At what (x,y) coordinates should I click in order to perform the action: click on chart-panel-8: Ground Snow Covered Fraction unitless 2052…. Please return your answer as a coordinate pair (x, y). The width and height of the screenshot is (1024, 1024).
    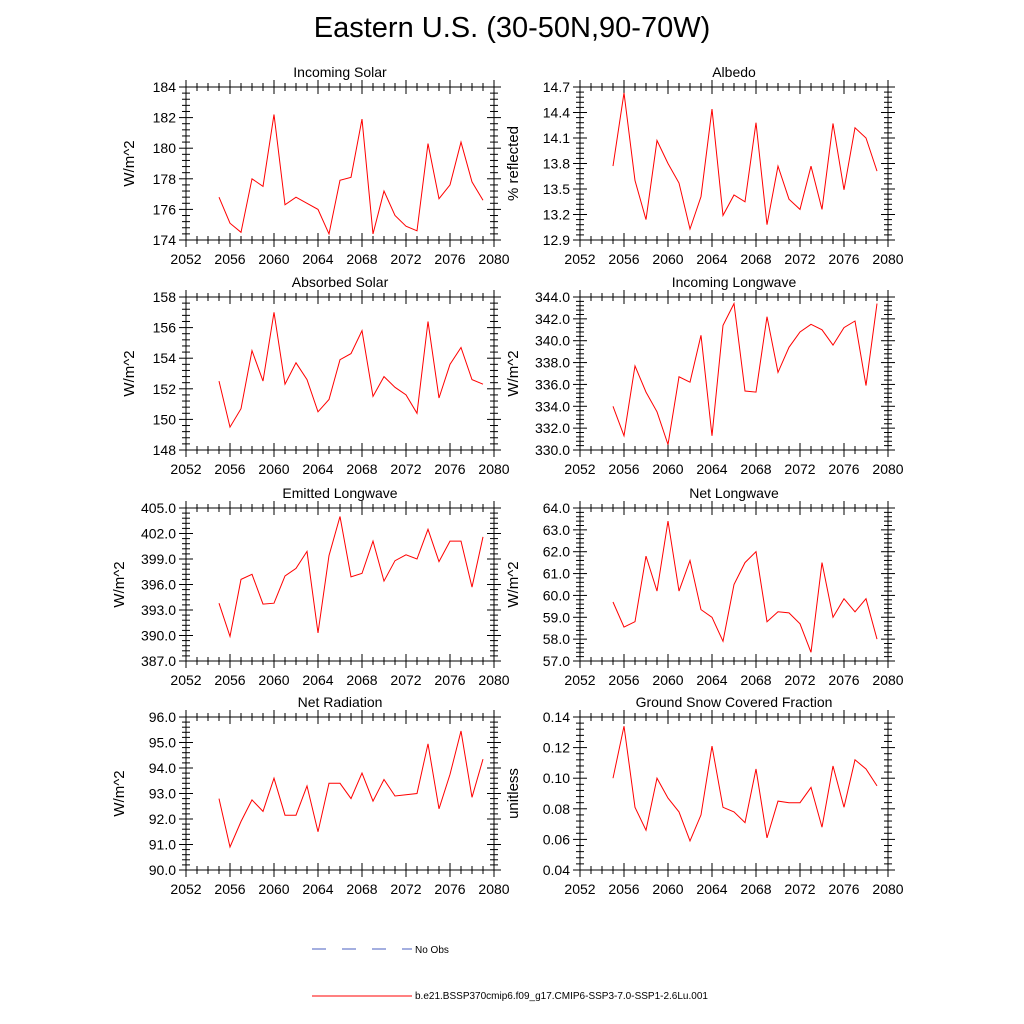
    Looking at the image, I should click on (704, 795).